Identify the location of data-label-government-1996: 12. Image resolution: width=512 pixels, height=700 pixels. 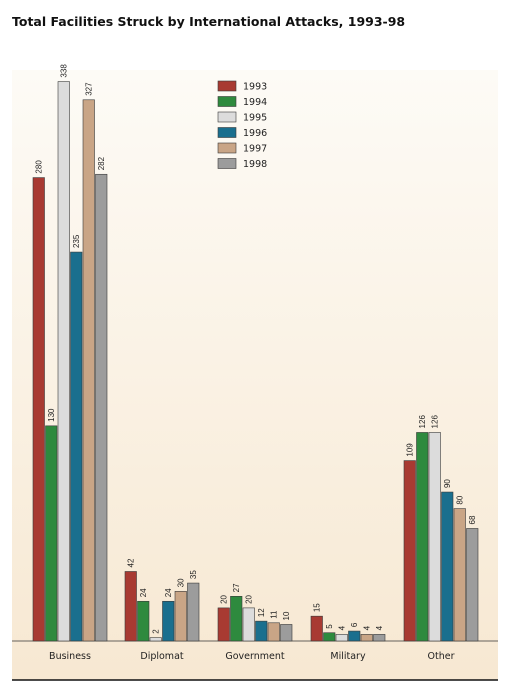
(261, 612).